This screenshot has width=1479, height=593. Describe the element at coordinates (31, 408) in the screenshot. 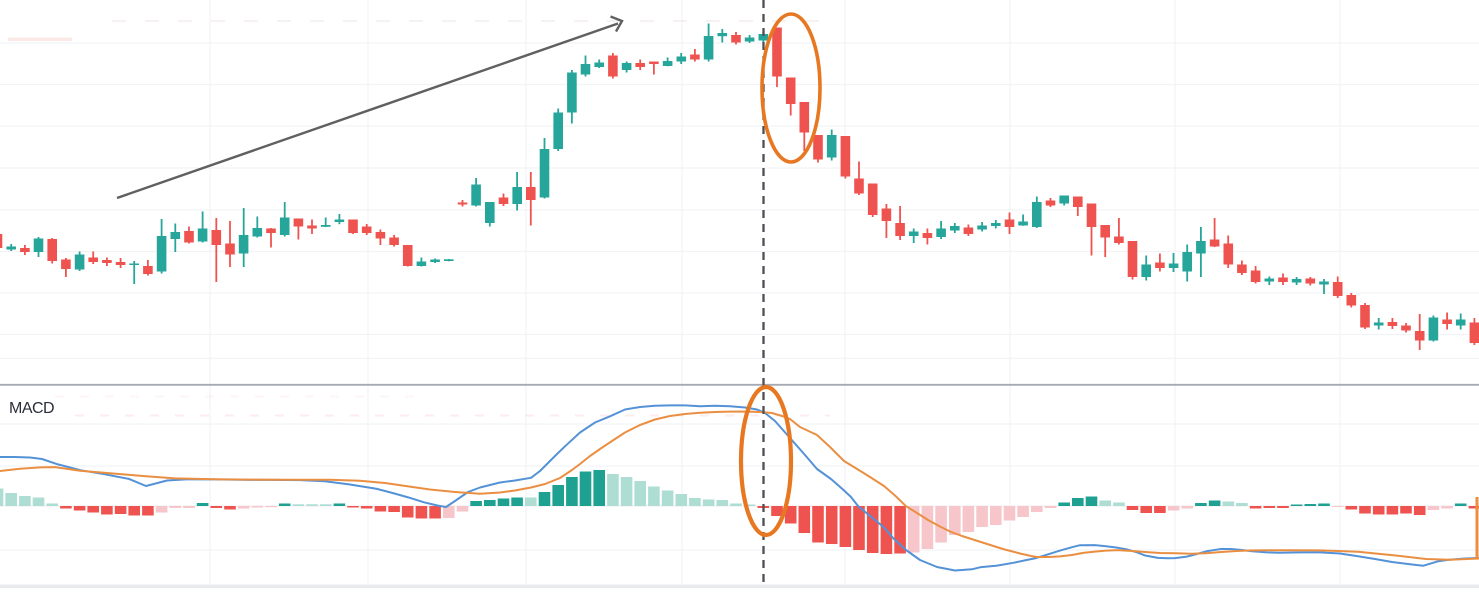

I see `svg-text: MACD` at that location.